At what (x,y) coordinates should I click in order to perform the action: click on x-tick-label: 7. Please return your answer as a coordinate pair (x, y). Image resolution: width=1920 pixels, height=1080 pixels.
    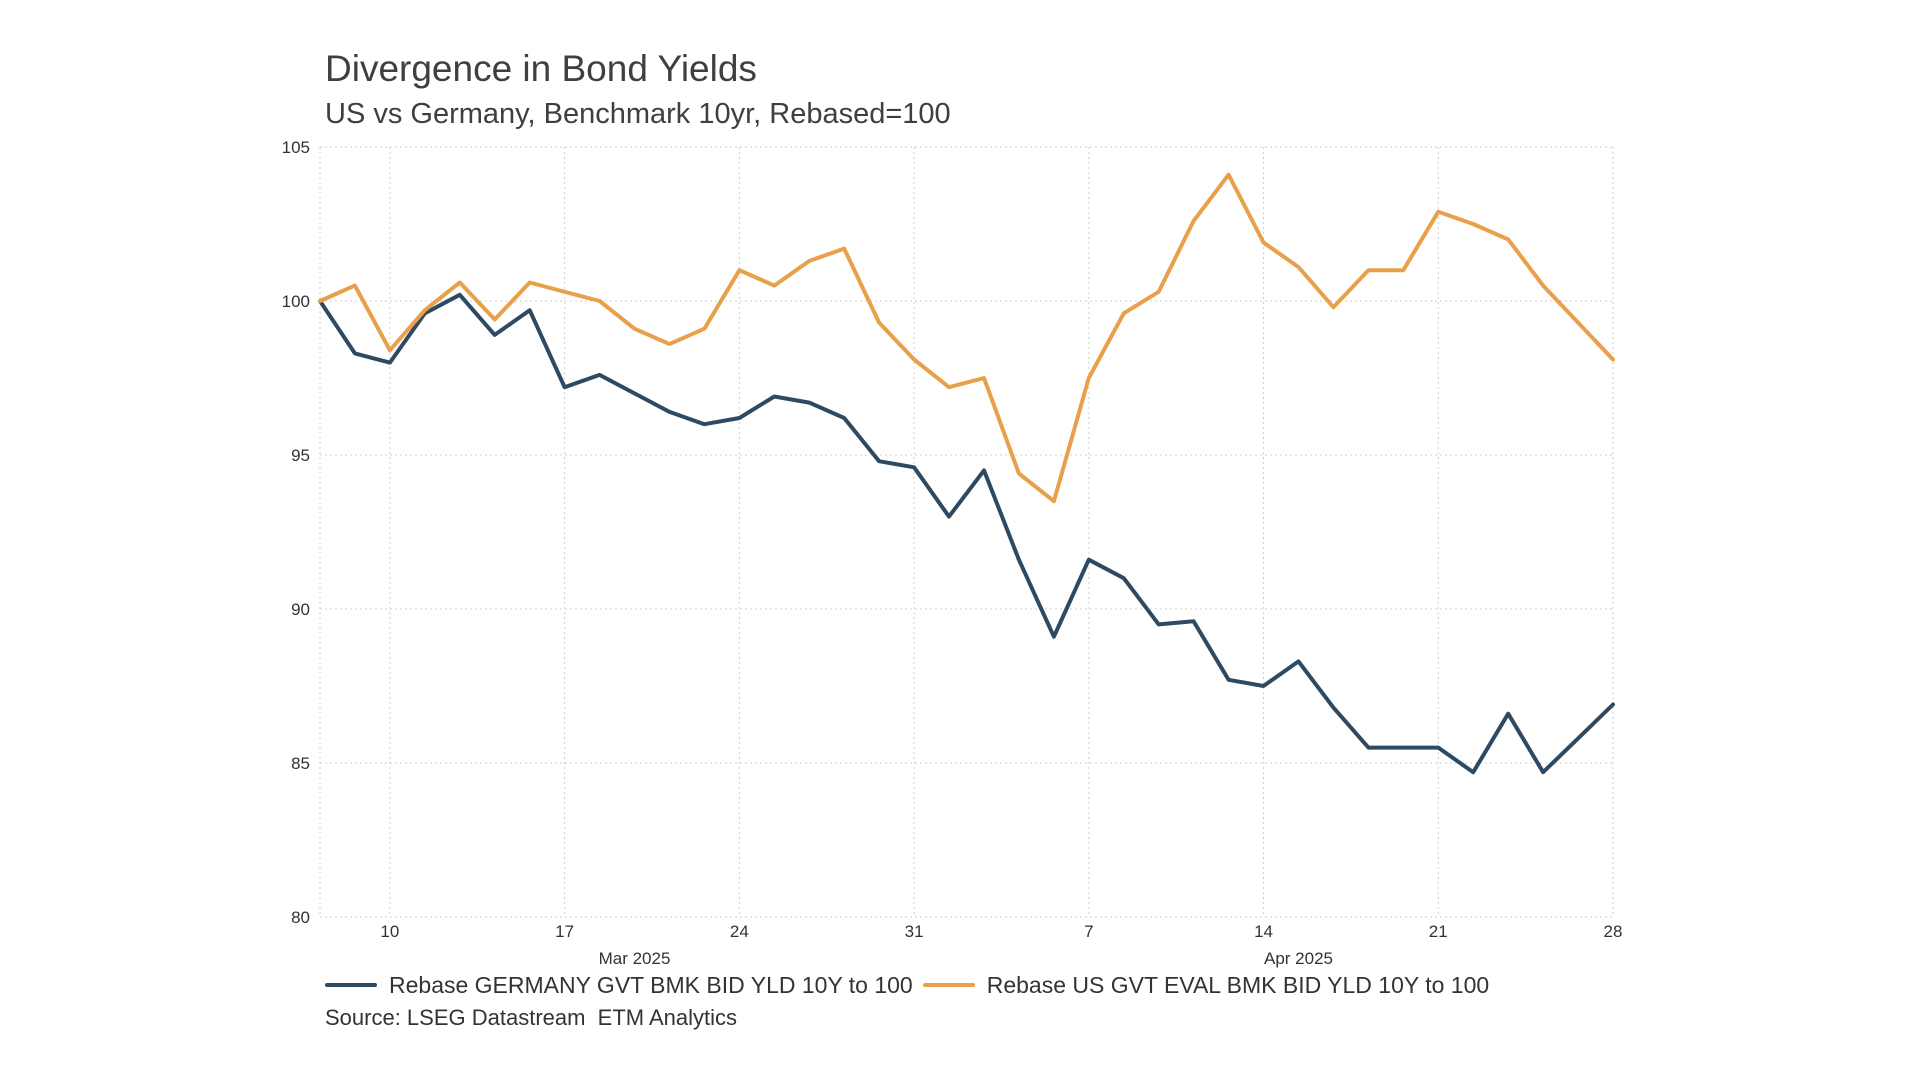
    Looking at the image, I should click on (1088, 931).